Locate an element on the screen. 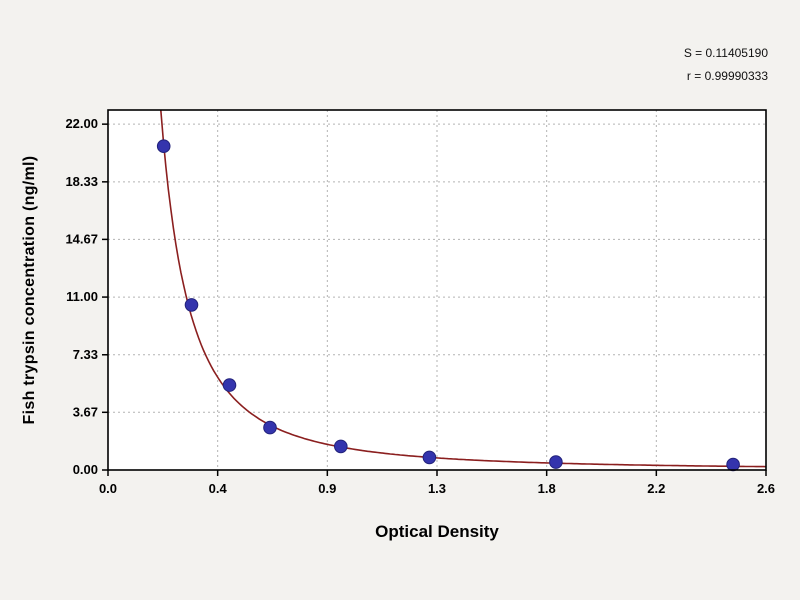  svg-text: 0.00 is located at coordinates (85, 469).